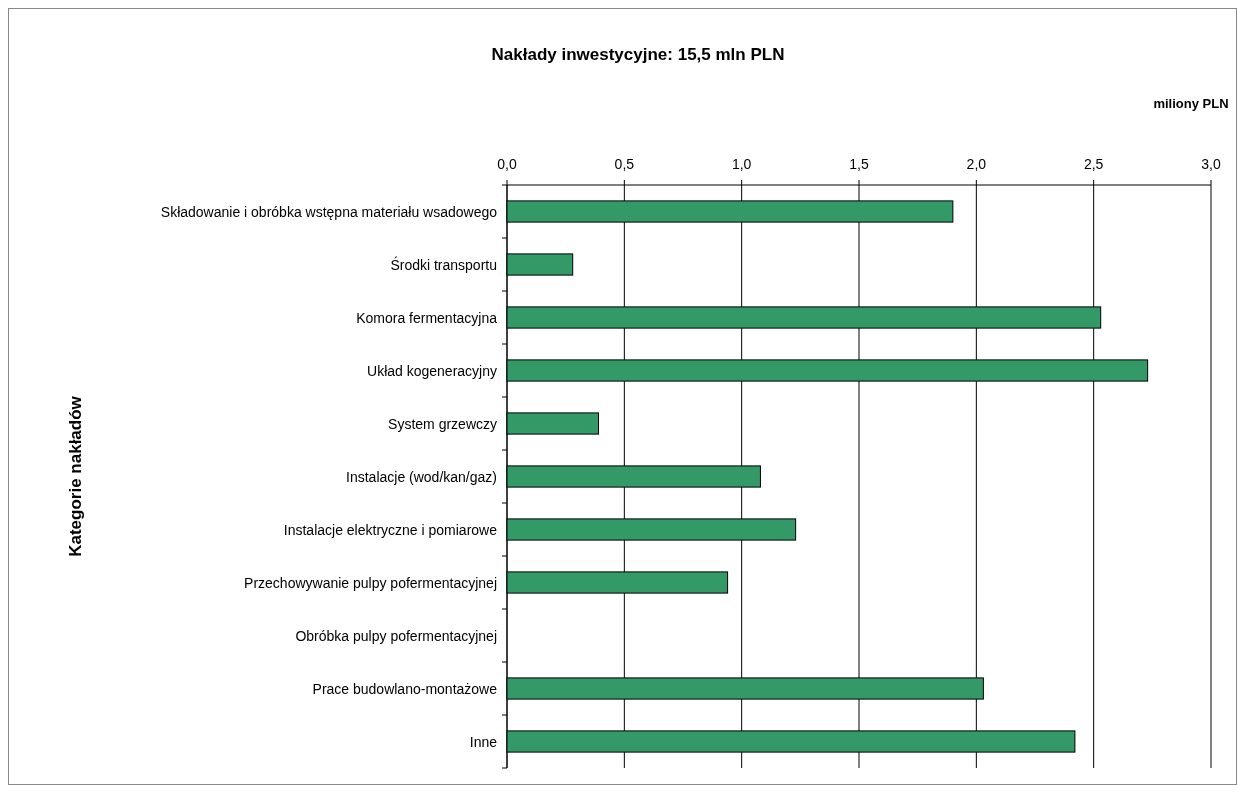 Image resolution: width=1237 pixels, height=793 pixels. I want to click on x-tick-label: 0,0, so click(507, 164).